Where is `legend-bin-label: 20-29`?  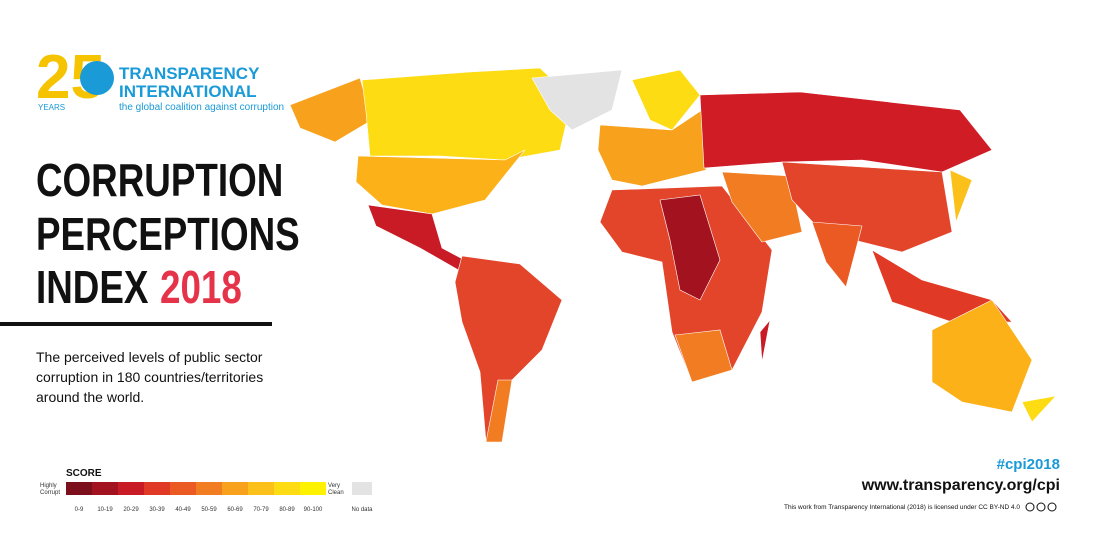 legend-bin-label: 20-29 is located at coordinates (131, 510).